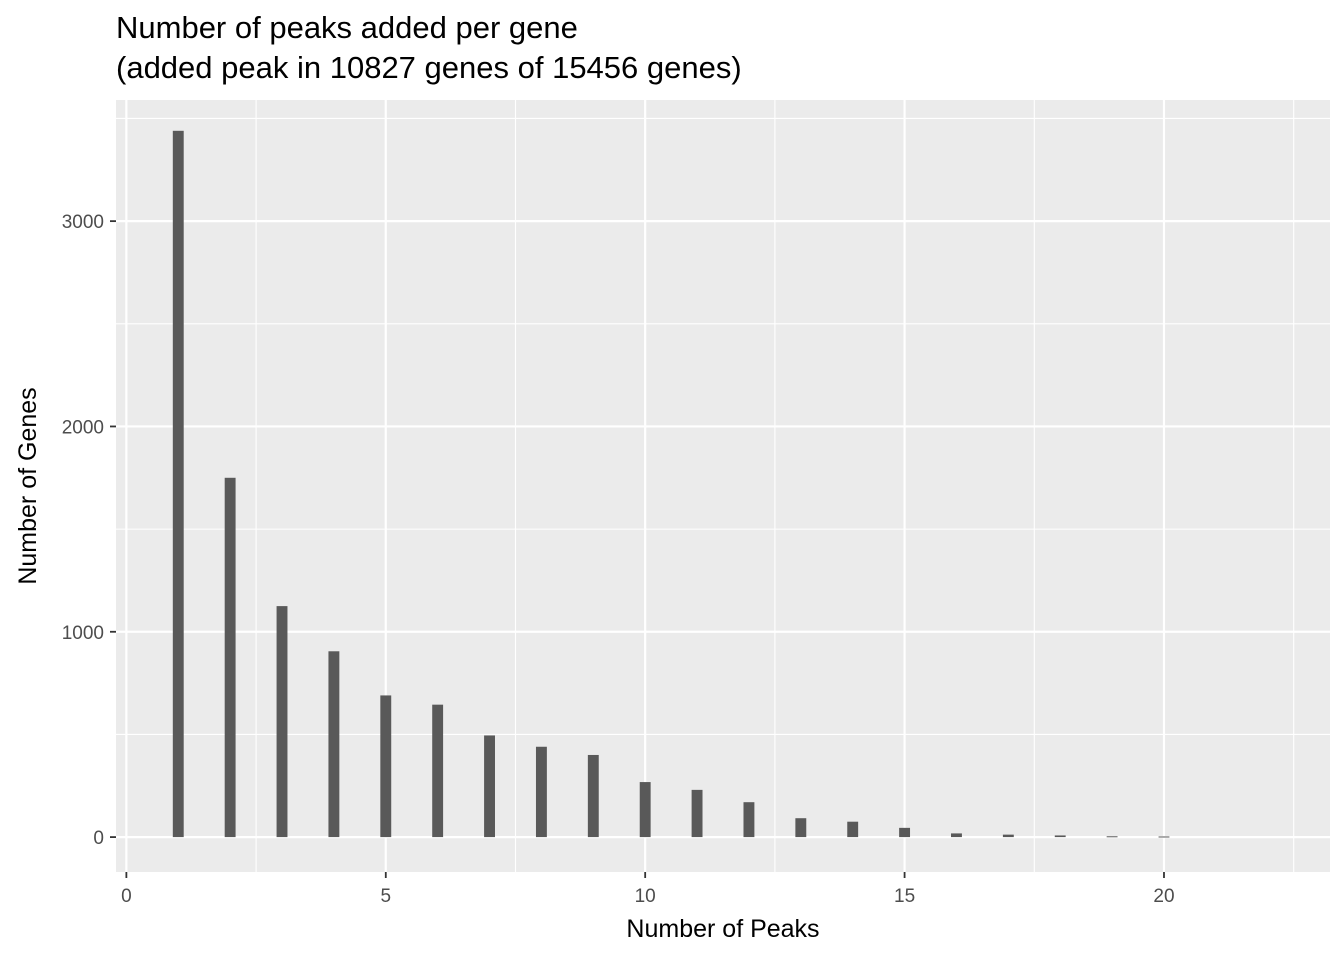 Image resolution: width=1344 pixels, height=960 pixels. What do you see at coordinates (83, 427) in the screenshot?
I see `y-tick-label: 2000` at bounding box center [83, 427].